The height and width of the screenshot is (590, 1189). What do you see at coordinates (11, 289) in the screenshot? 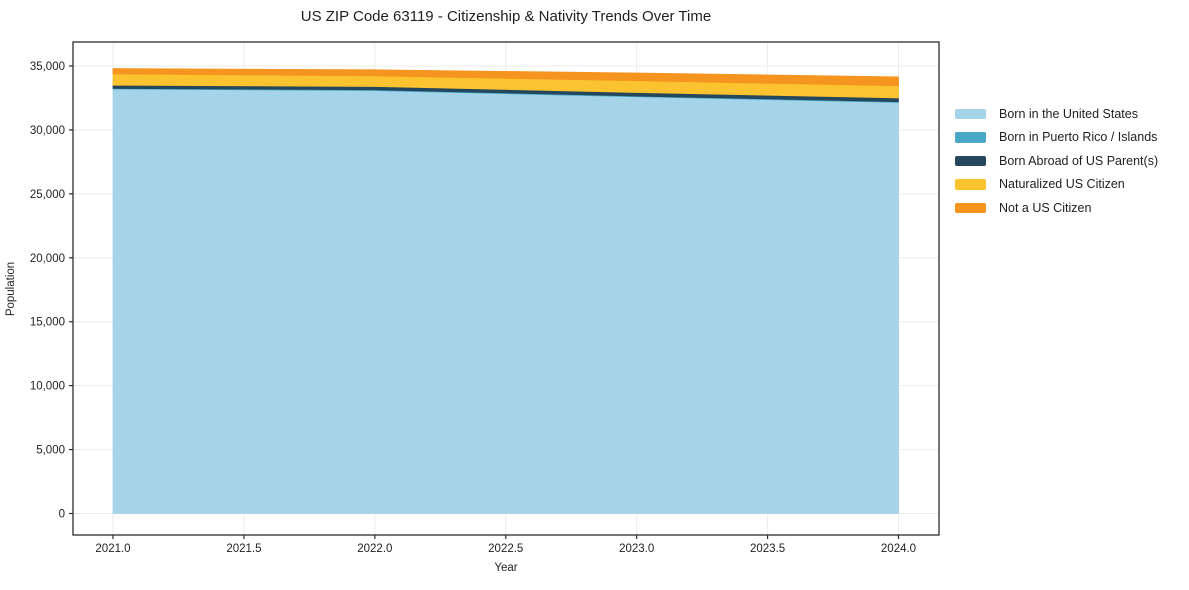
I see `y-axis-label: Population` at bounding box center [11, 289].